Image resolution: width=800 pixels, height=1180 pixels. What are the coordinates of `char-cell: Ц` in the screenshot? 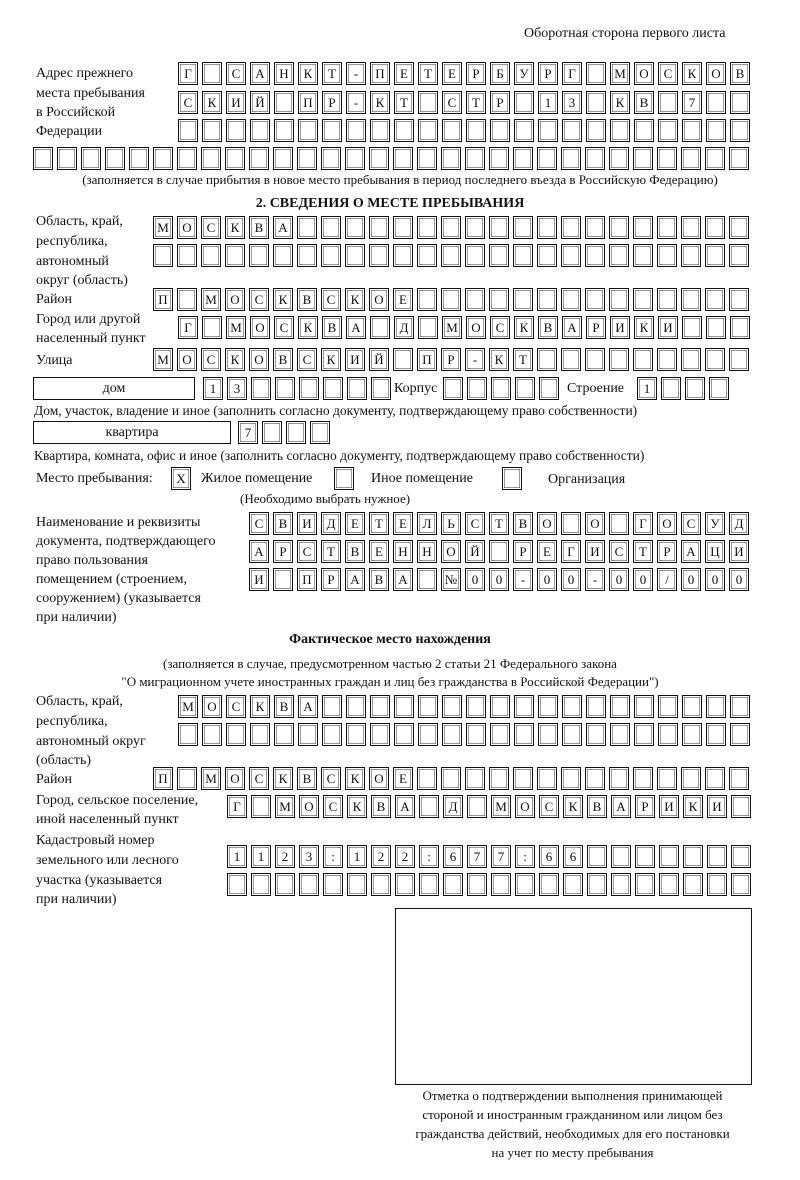 It's located at (715, 551).